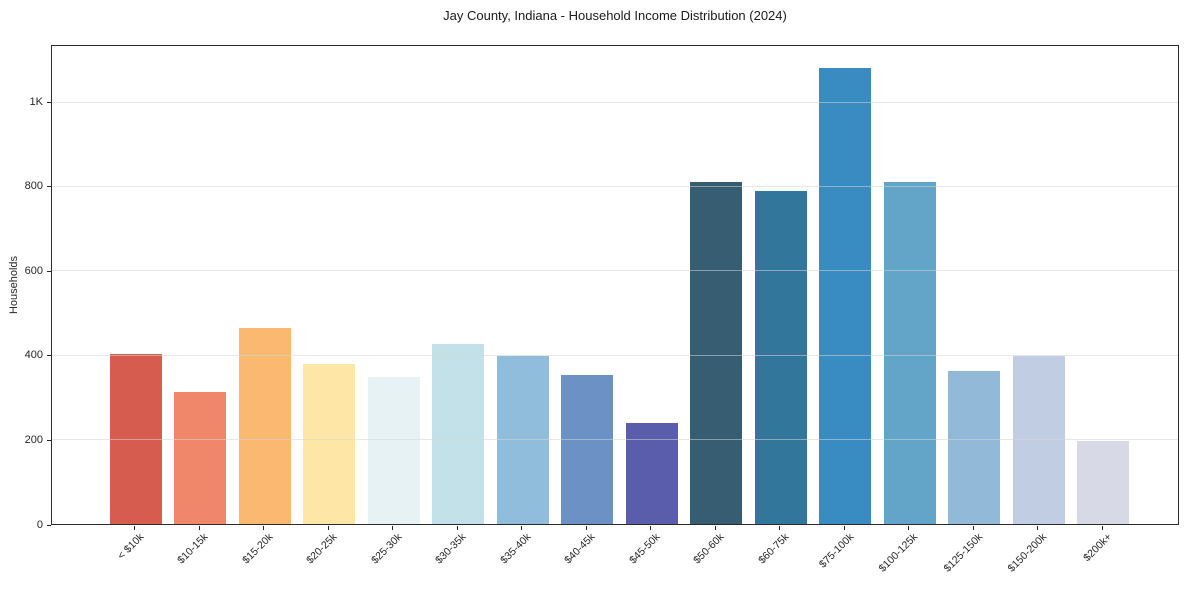 This screenshot has width=1189, height=590. Describe the element at coordinates (451, 549) in the screenshot. I see `x-tick-label-$30-35k: $30-35k` at that location.